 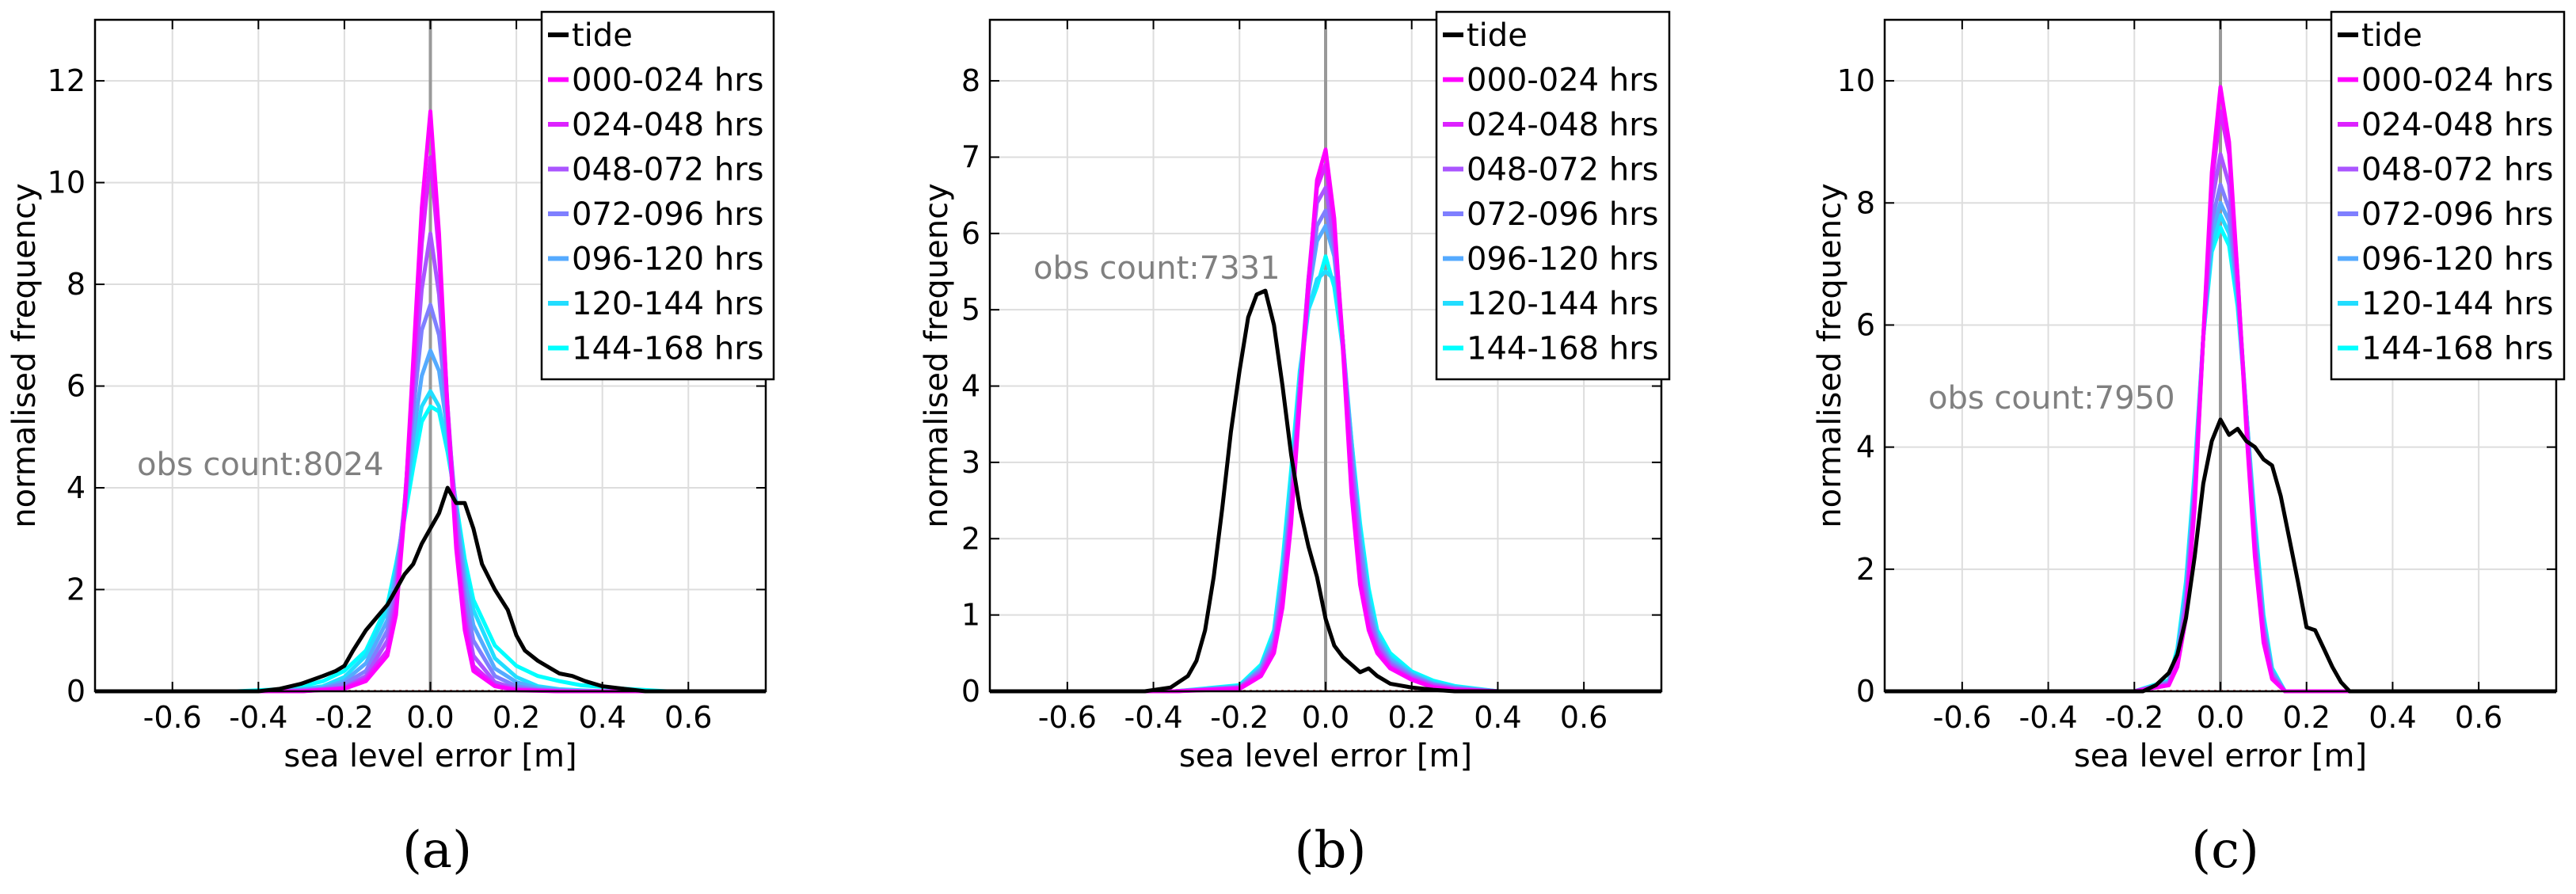 What do you see at coordinates (970, 615) in the screenshot?
I see `y-tick-label: 1` at bounding box center [970, 615].